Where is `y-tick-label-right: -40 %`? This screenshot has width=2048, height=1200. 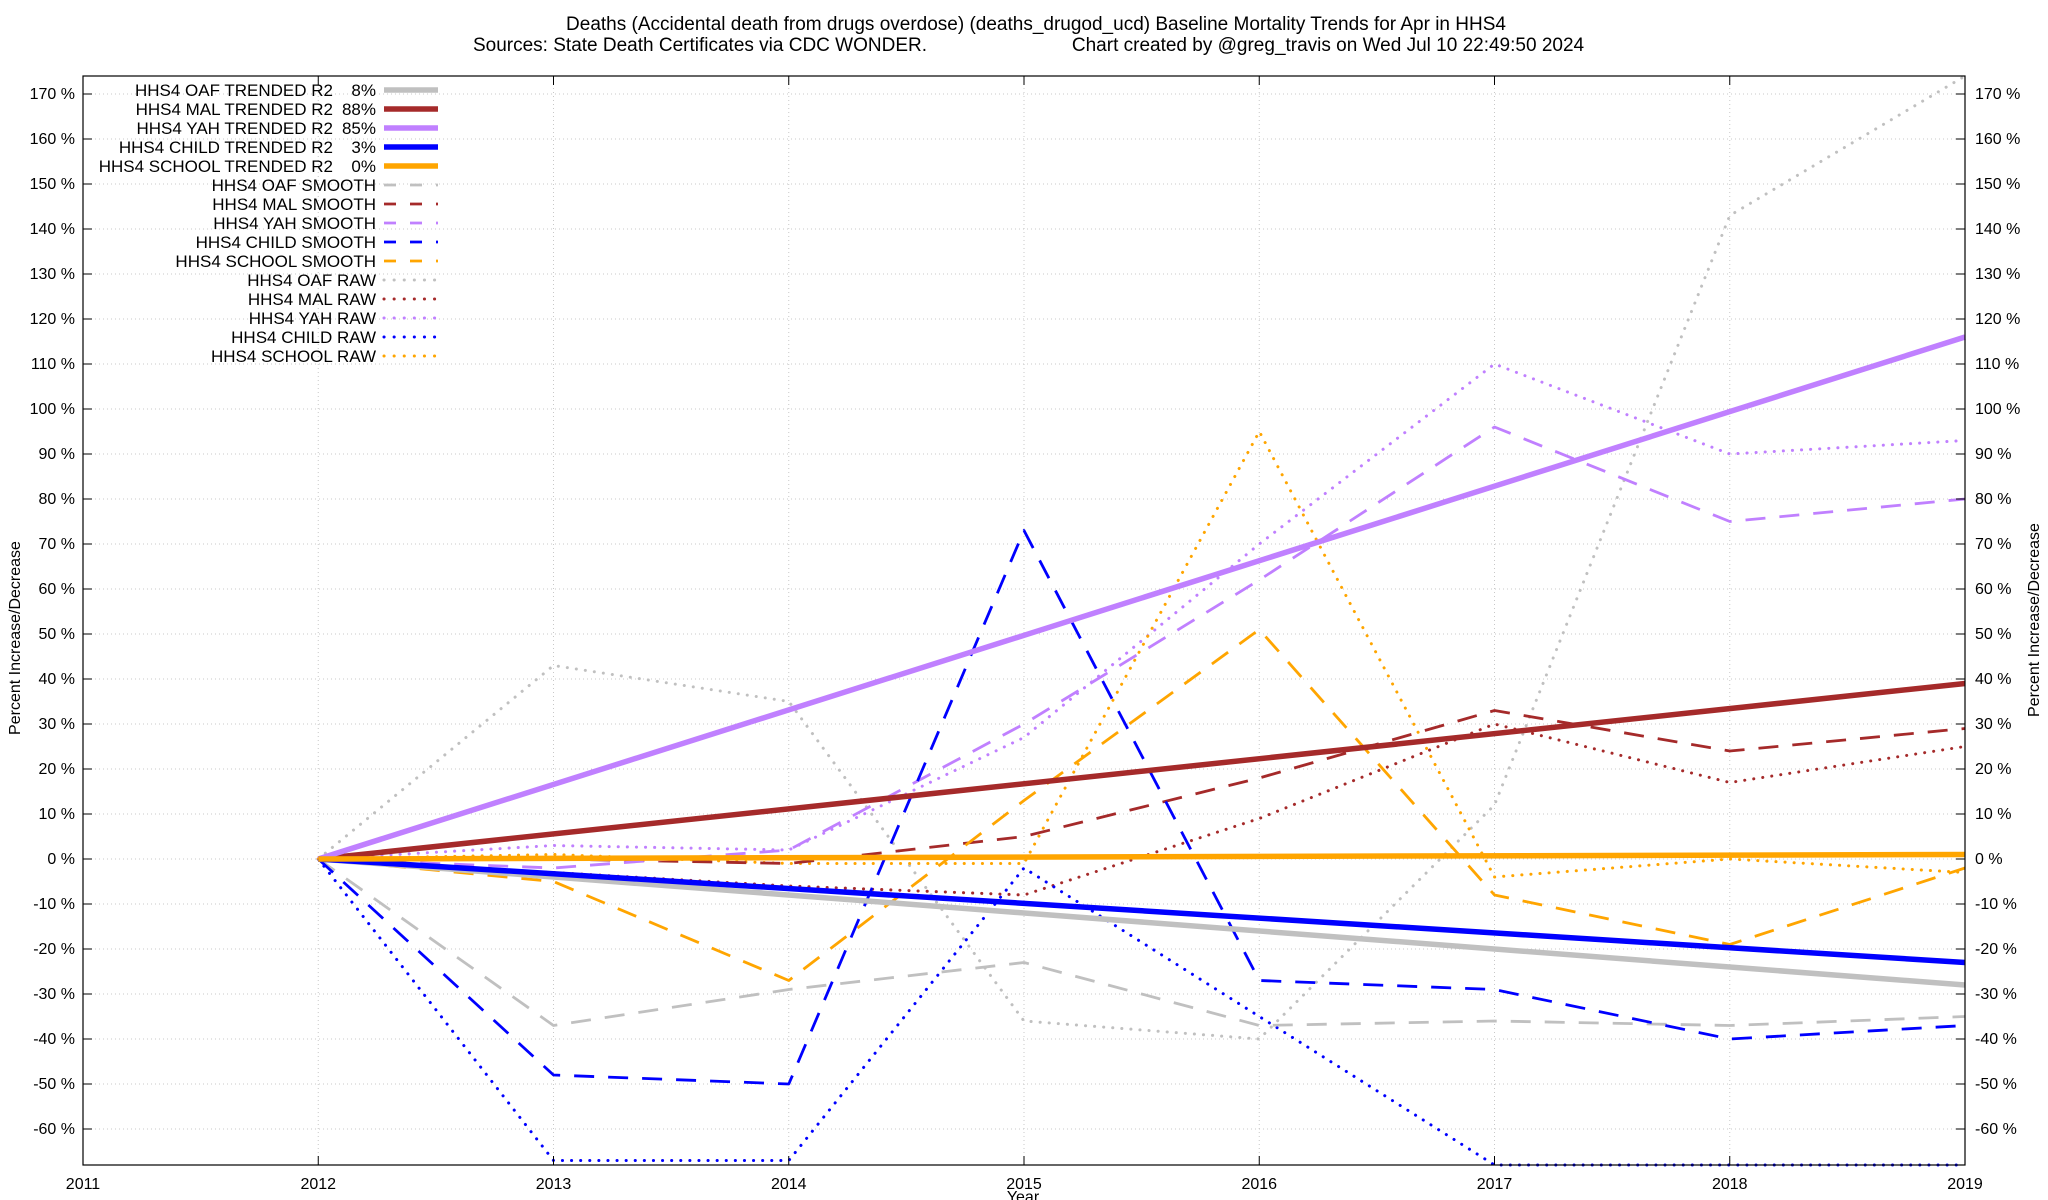
y-tick-label-right: -40 % is located at coordinates (1996, 1039).